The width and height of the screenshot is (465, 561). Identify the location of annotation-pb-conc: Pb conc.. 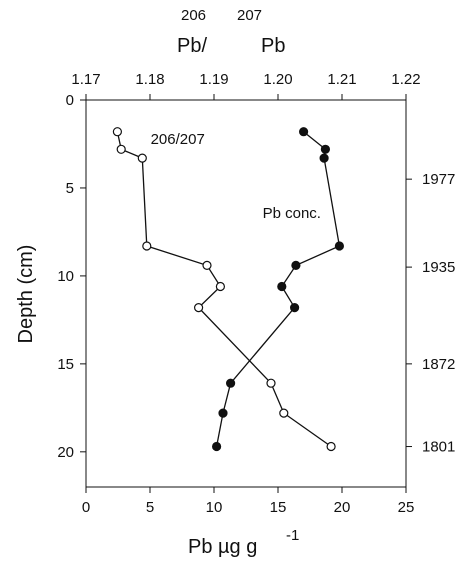
(292, 213).